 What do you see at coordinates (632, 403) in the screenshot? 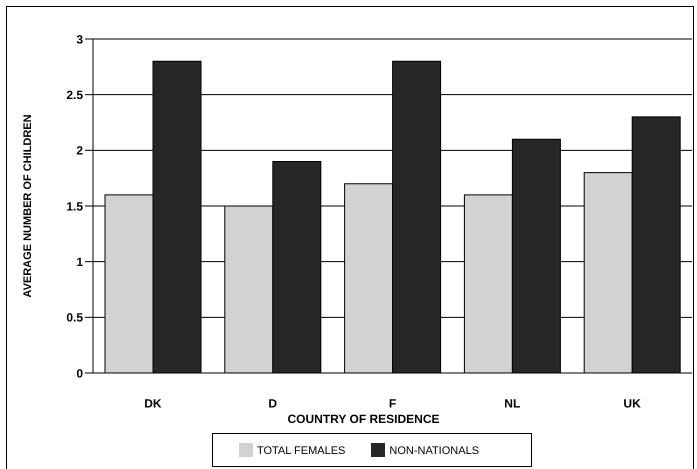
I see `x-tick-label: UK` at bounding box center [632, 403].